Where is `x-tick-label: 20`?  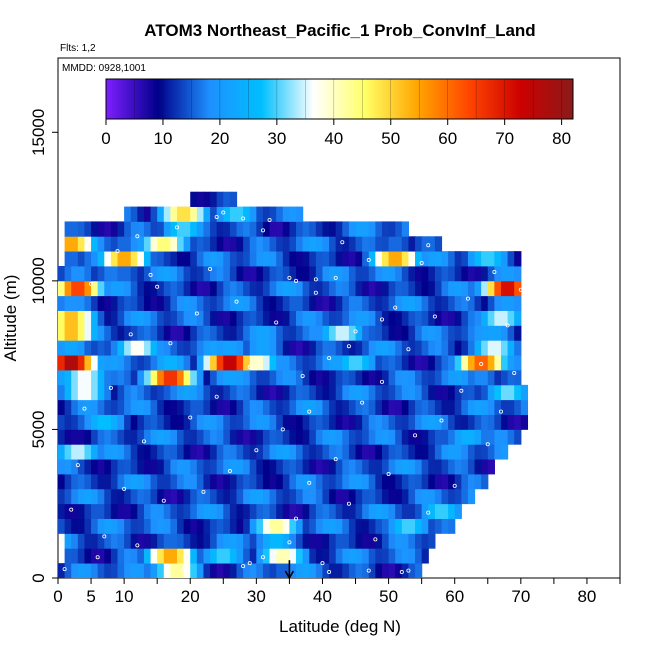 x-tick-label: 20 is located at coordinates (190, 596).